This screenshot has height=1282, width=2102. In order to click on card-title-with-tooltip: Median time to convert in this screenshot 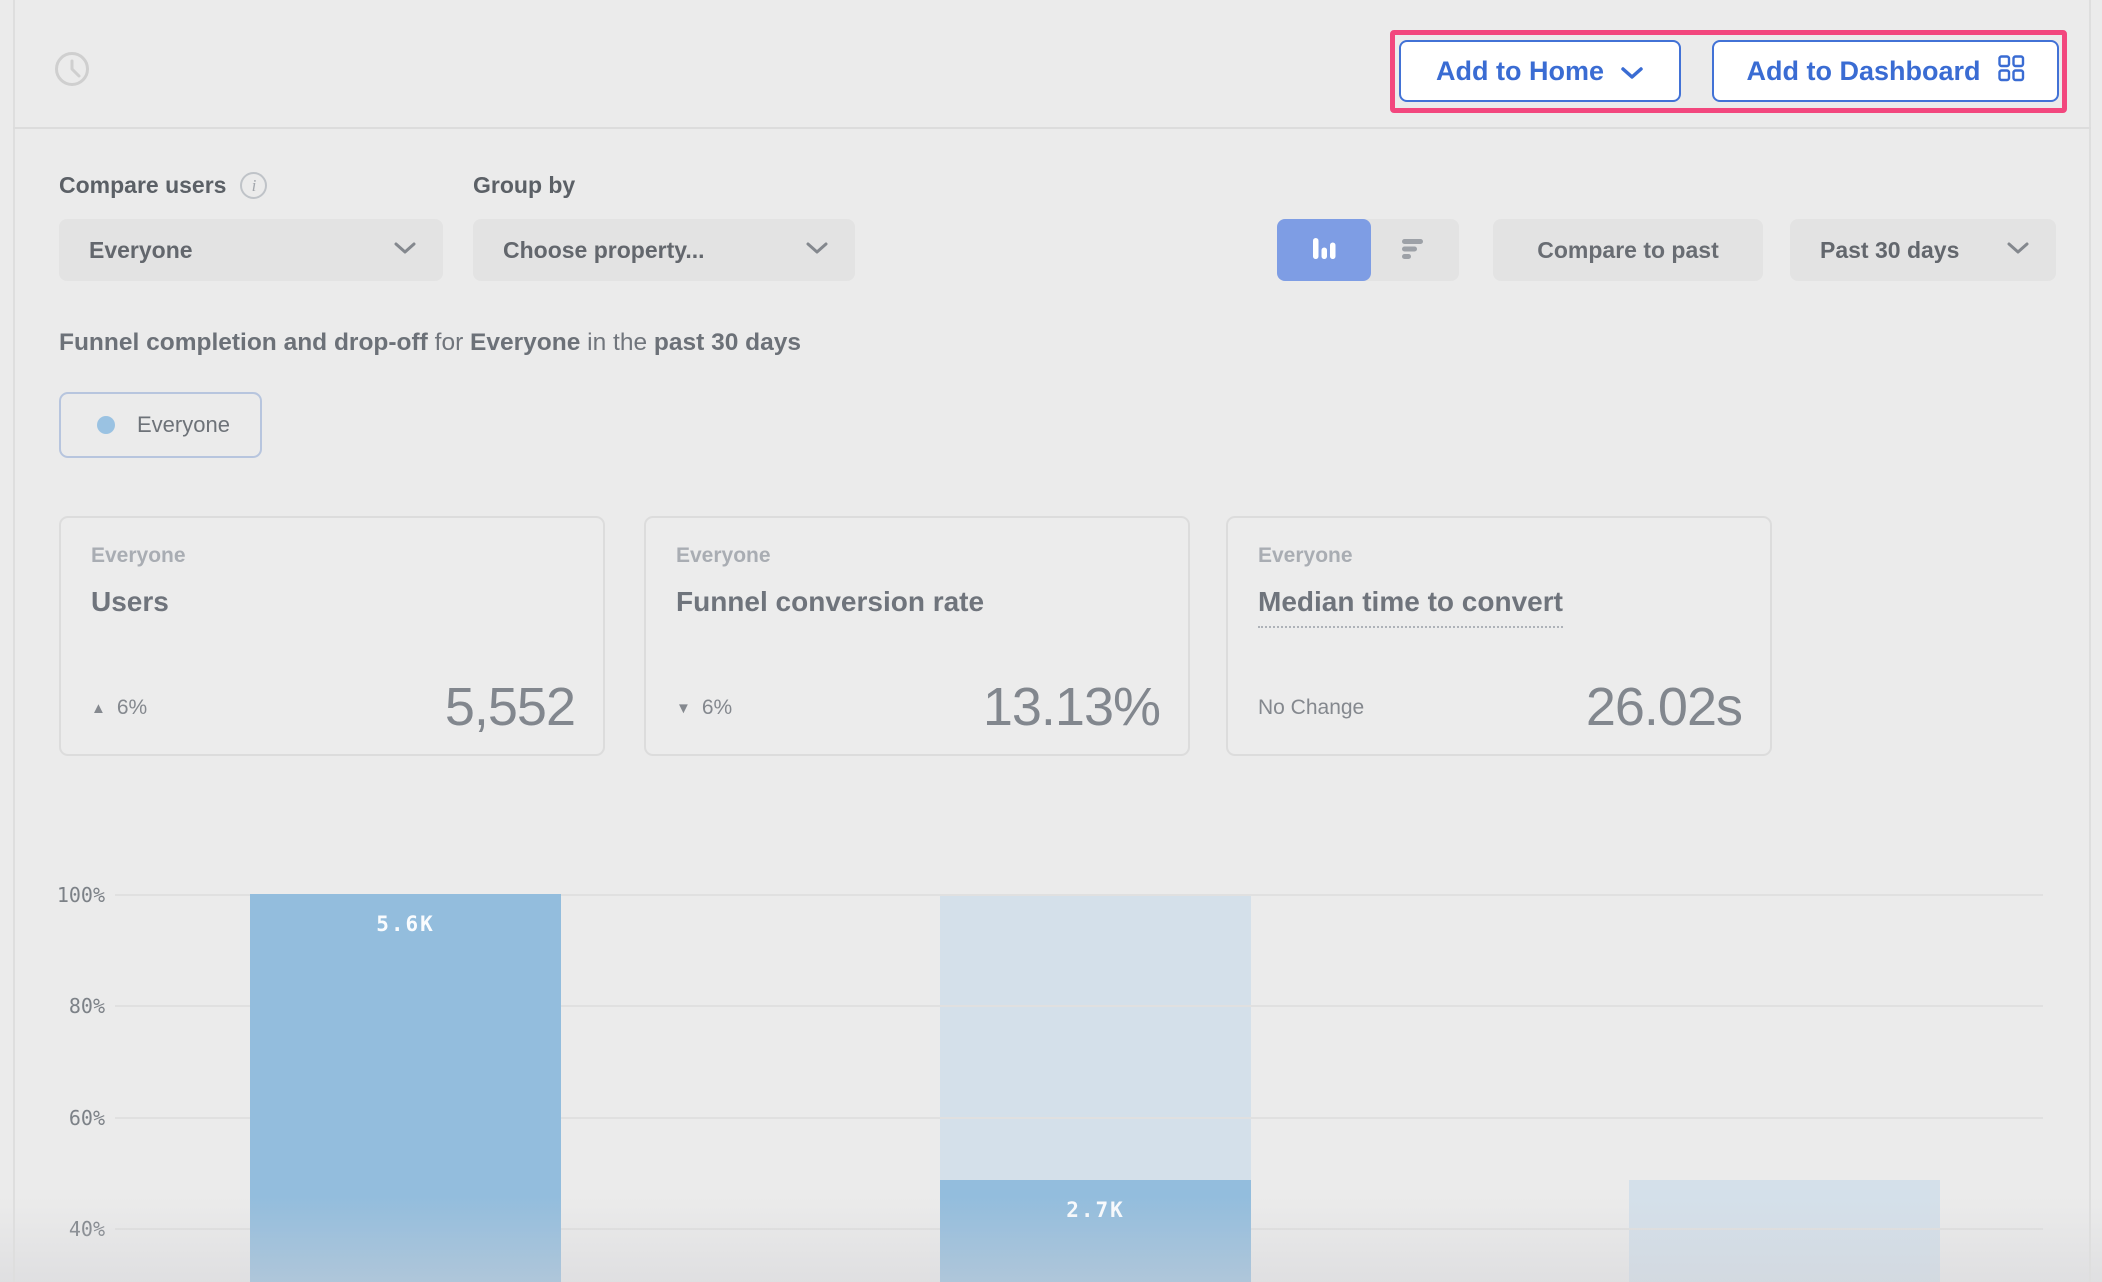, I will do `click(1410, 607)`.